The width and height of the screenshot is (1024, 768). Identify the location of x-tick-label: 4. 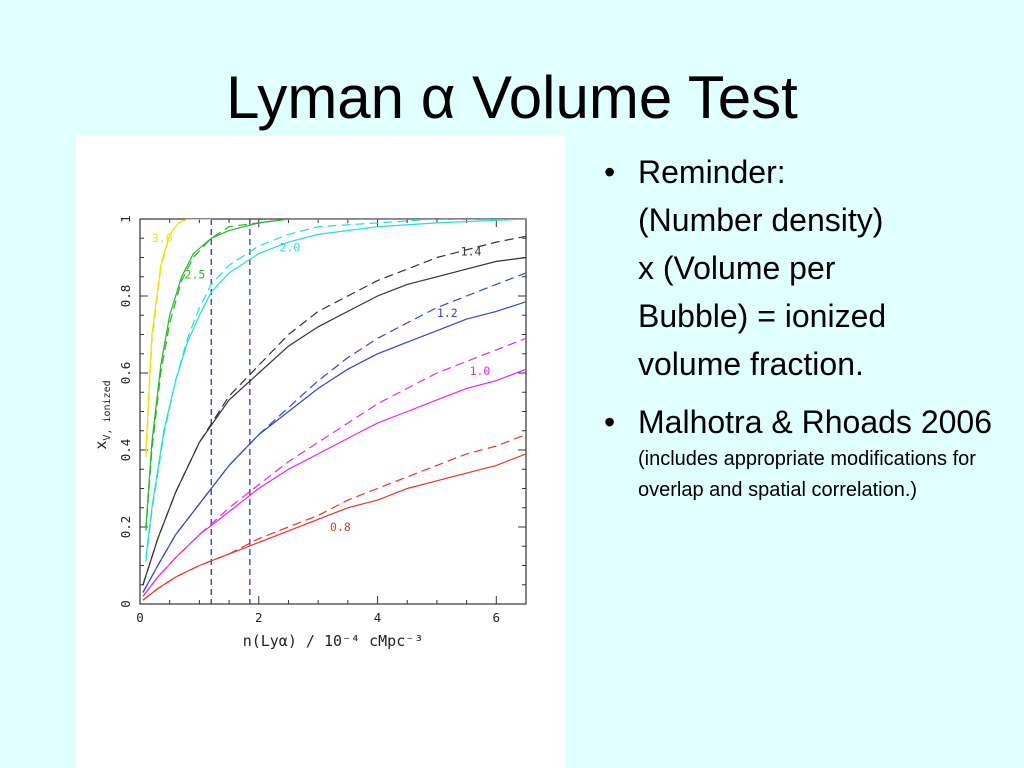
(378, 617).